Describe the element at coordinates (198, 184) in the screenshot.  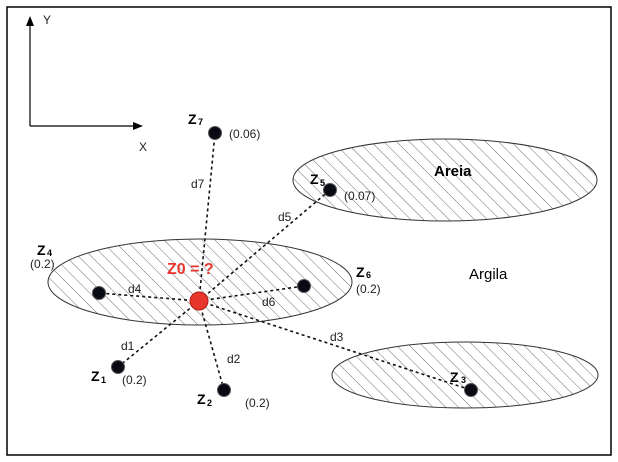
I see `distance-label-d7: d7` at that location.